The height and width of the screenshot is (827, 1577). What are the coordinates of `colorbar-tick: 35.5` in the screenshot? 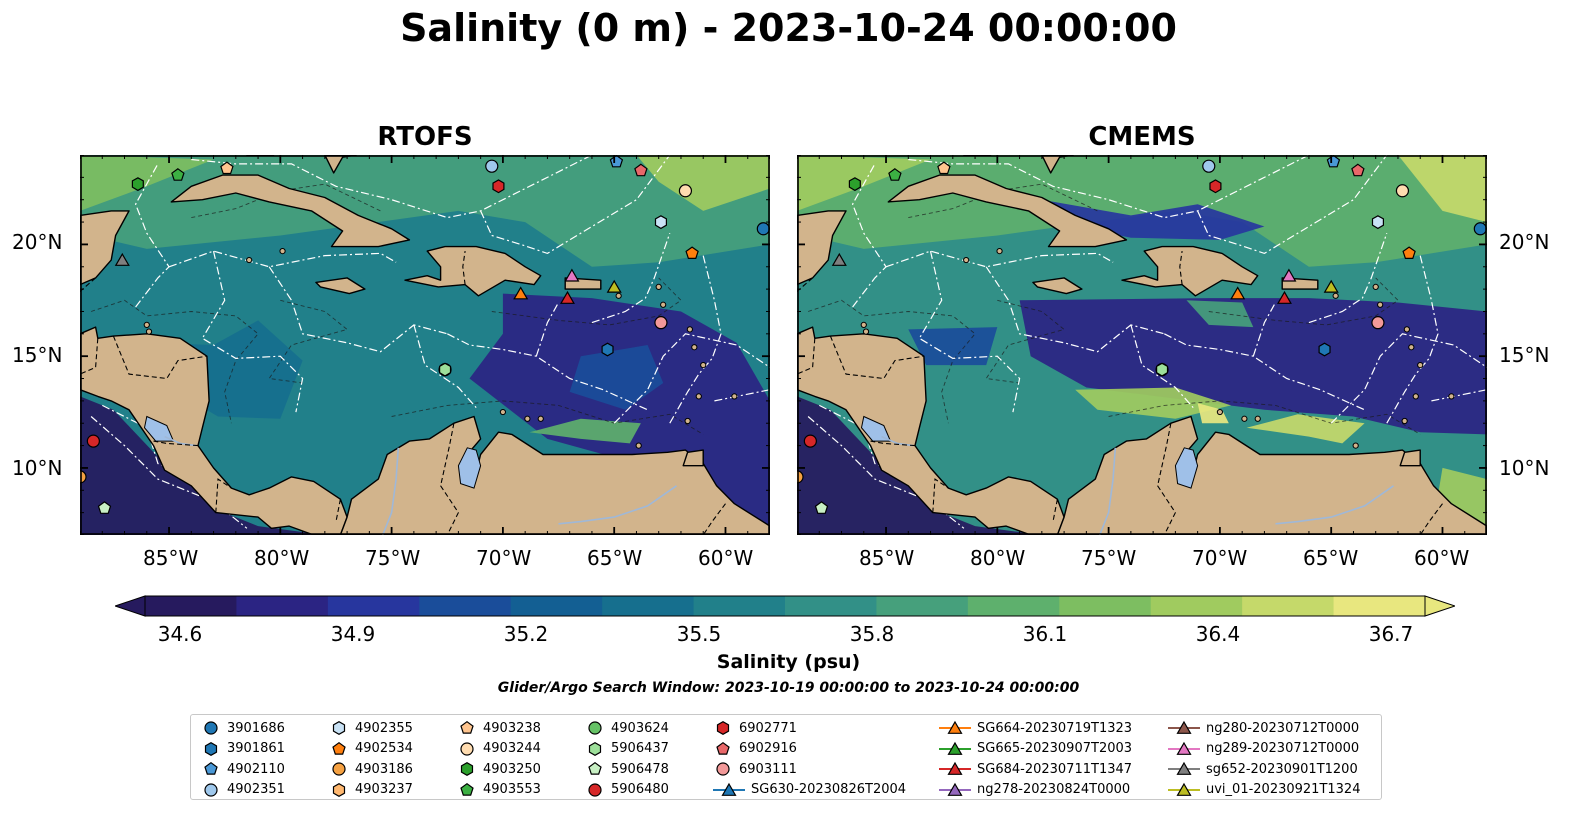 It's located at (699, 634).